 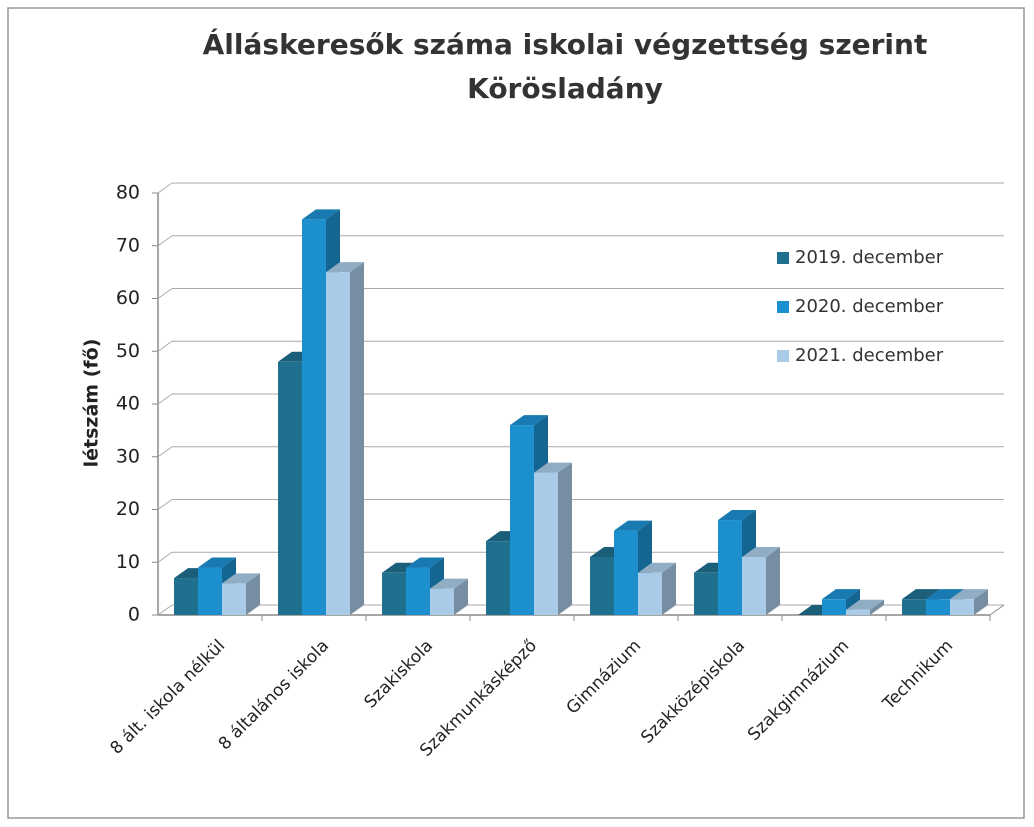 What do you see at coordinates (134, 615) in the screenshot?
I see `y-tick-label: 0` at bounding box center [134, 615].